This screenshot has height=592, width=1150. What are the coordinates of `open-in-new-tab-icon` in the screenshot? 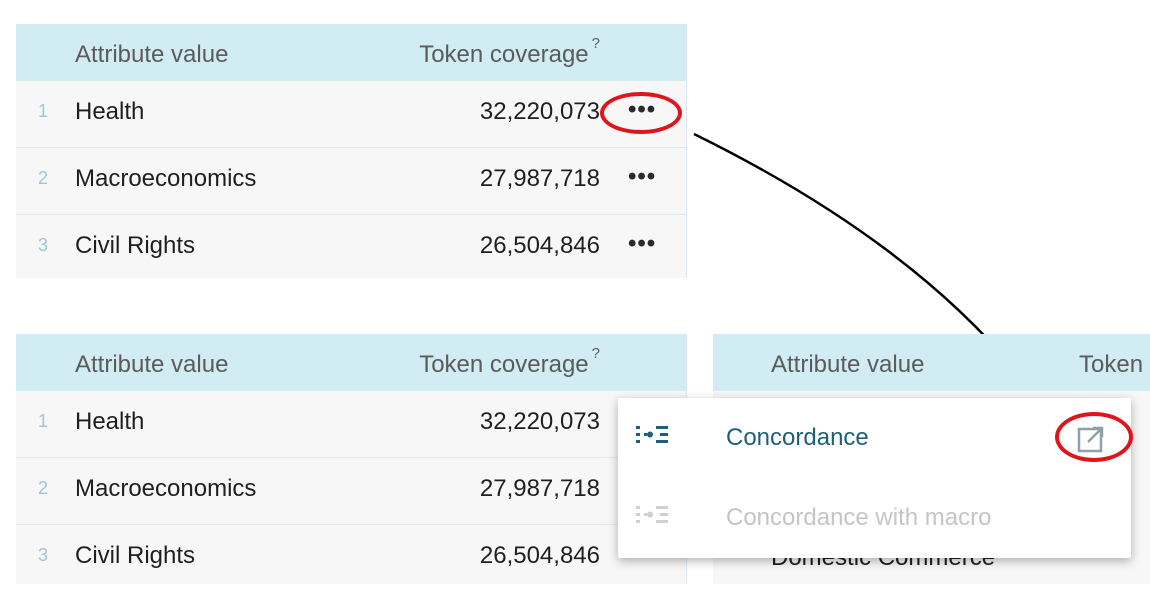 It's located at (1092, 440).